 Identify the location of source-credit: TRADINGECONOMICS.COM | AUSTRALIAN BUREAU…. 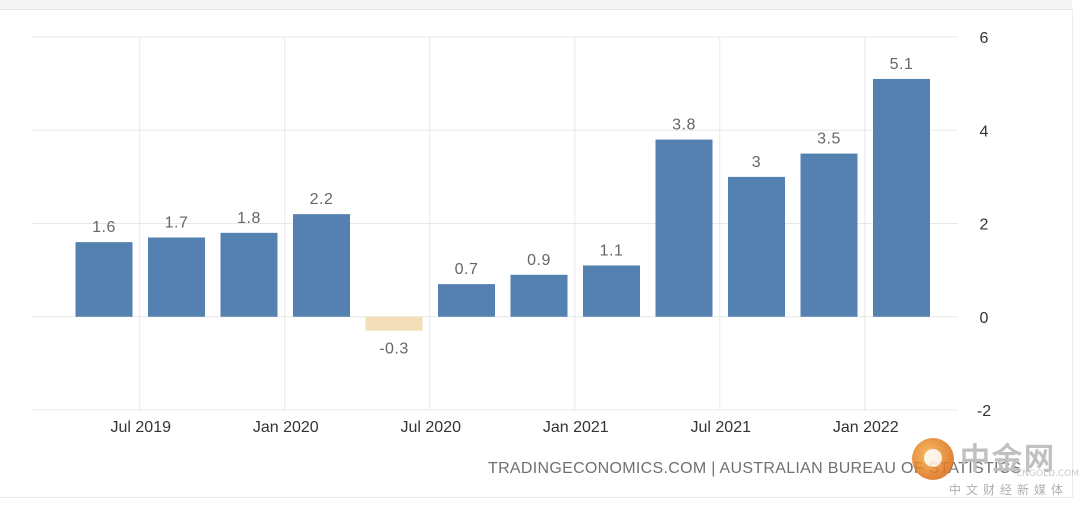
(755, 468).